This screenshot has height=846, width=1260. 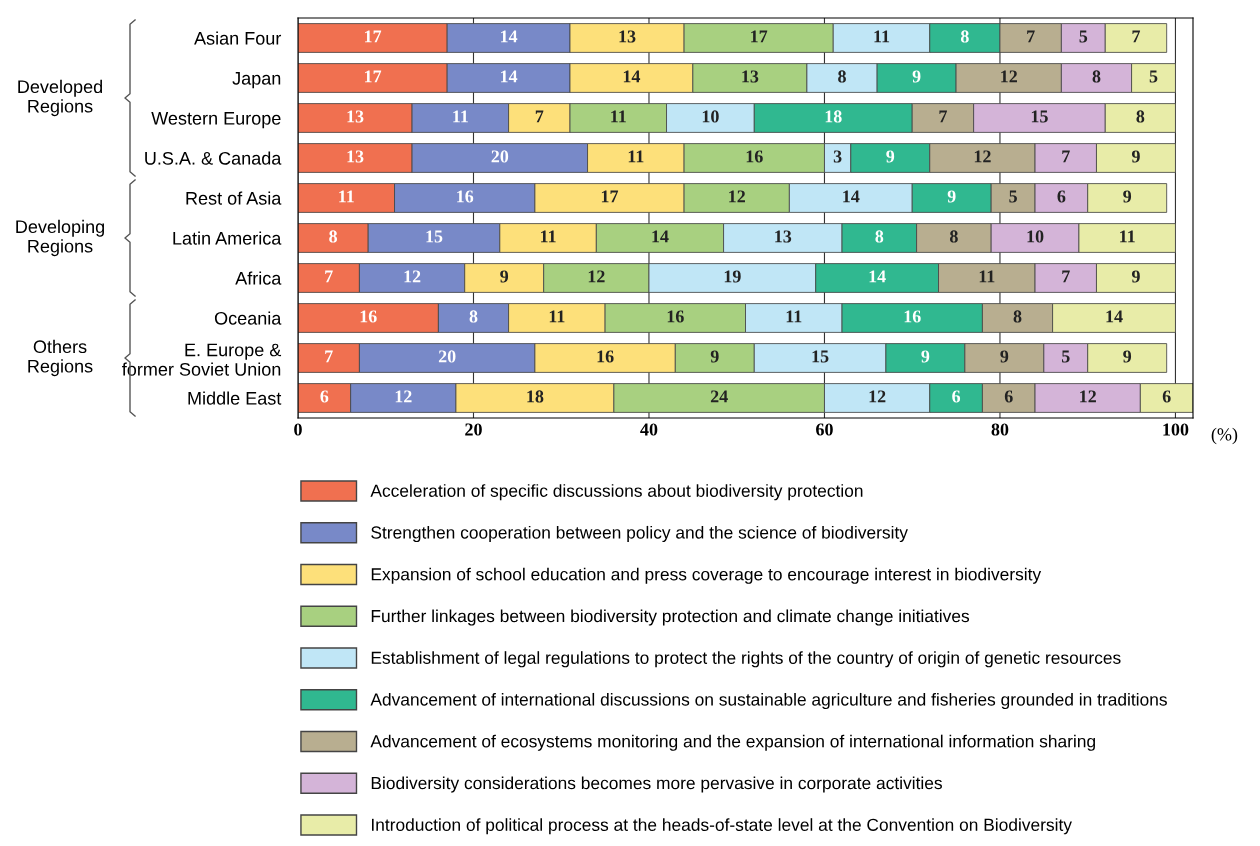 What do you see at coordinates (235, 398) in the screenshot?
I see `y-tick-label: Middle East` at bounding box center [235, 398].